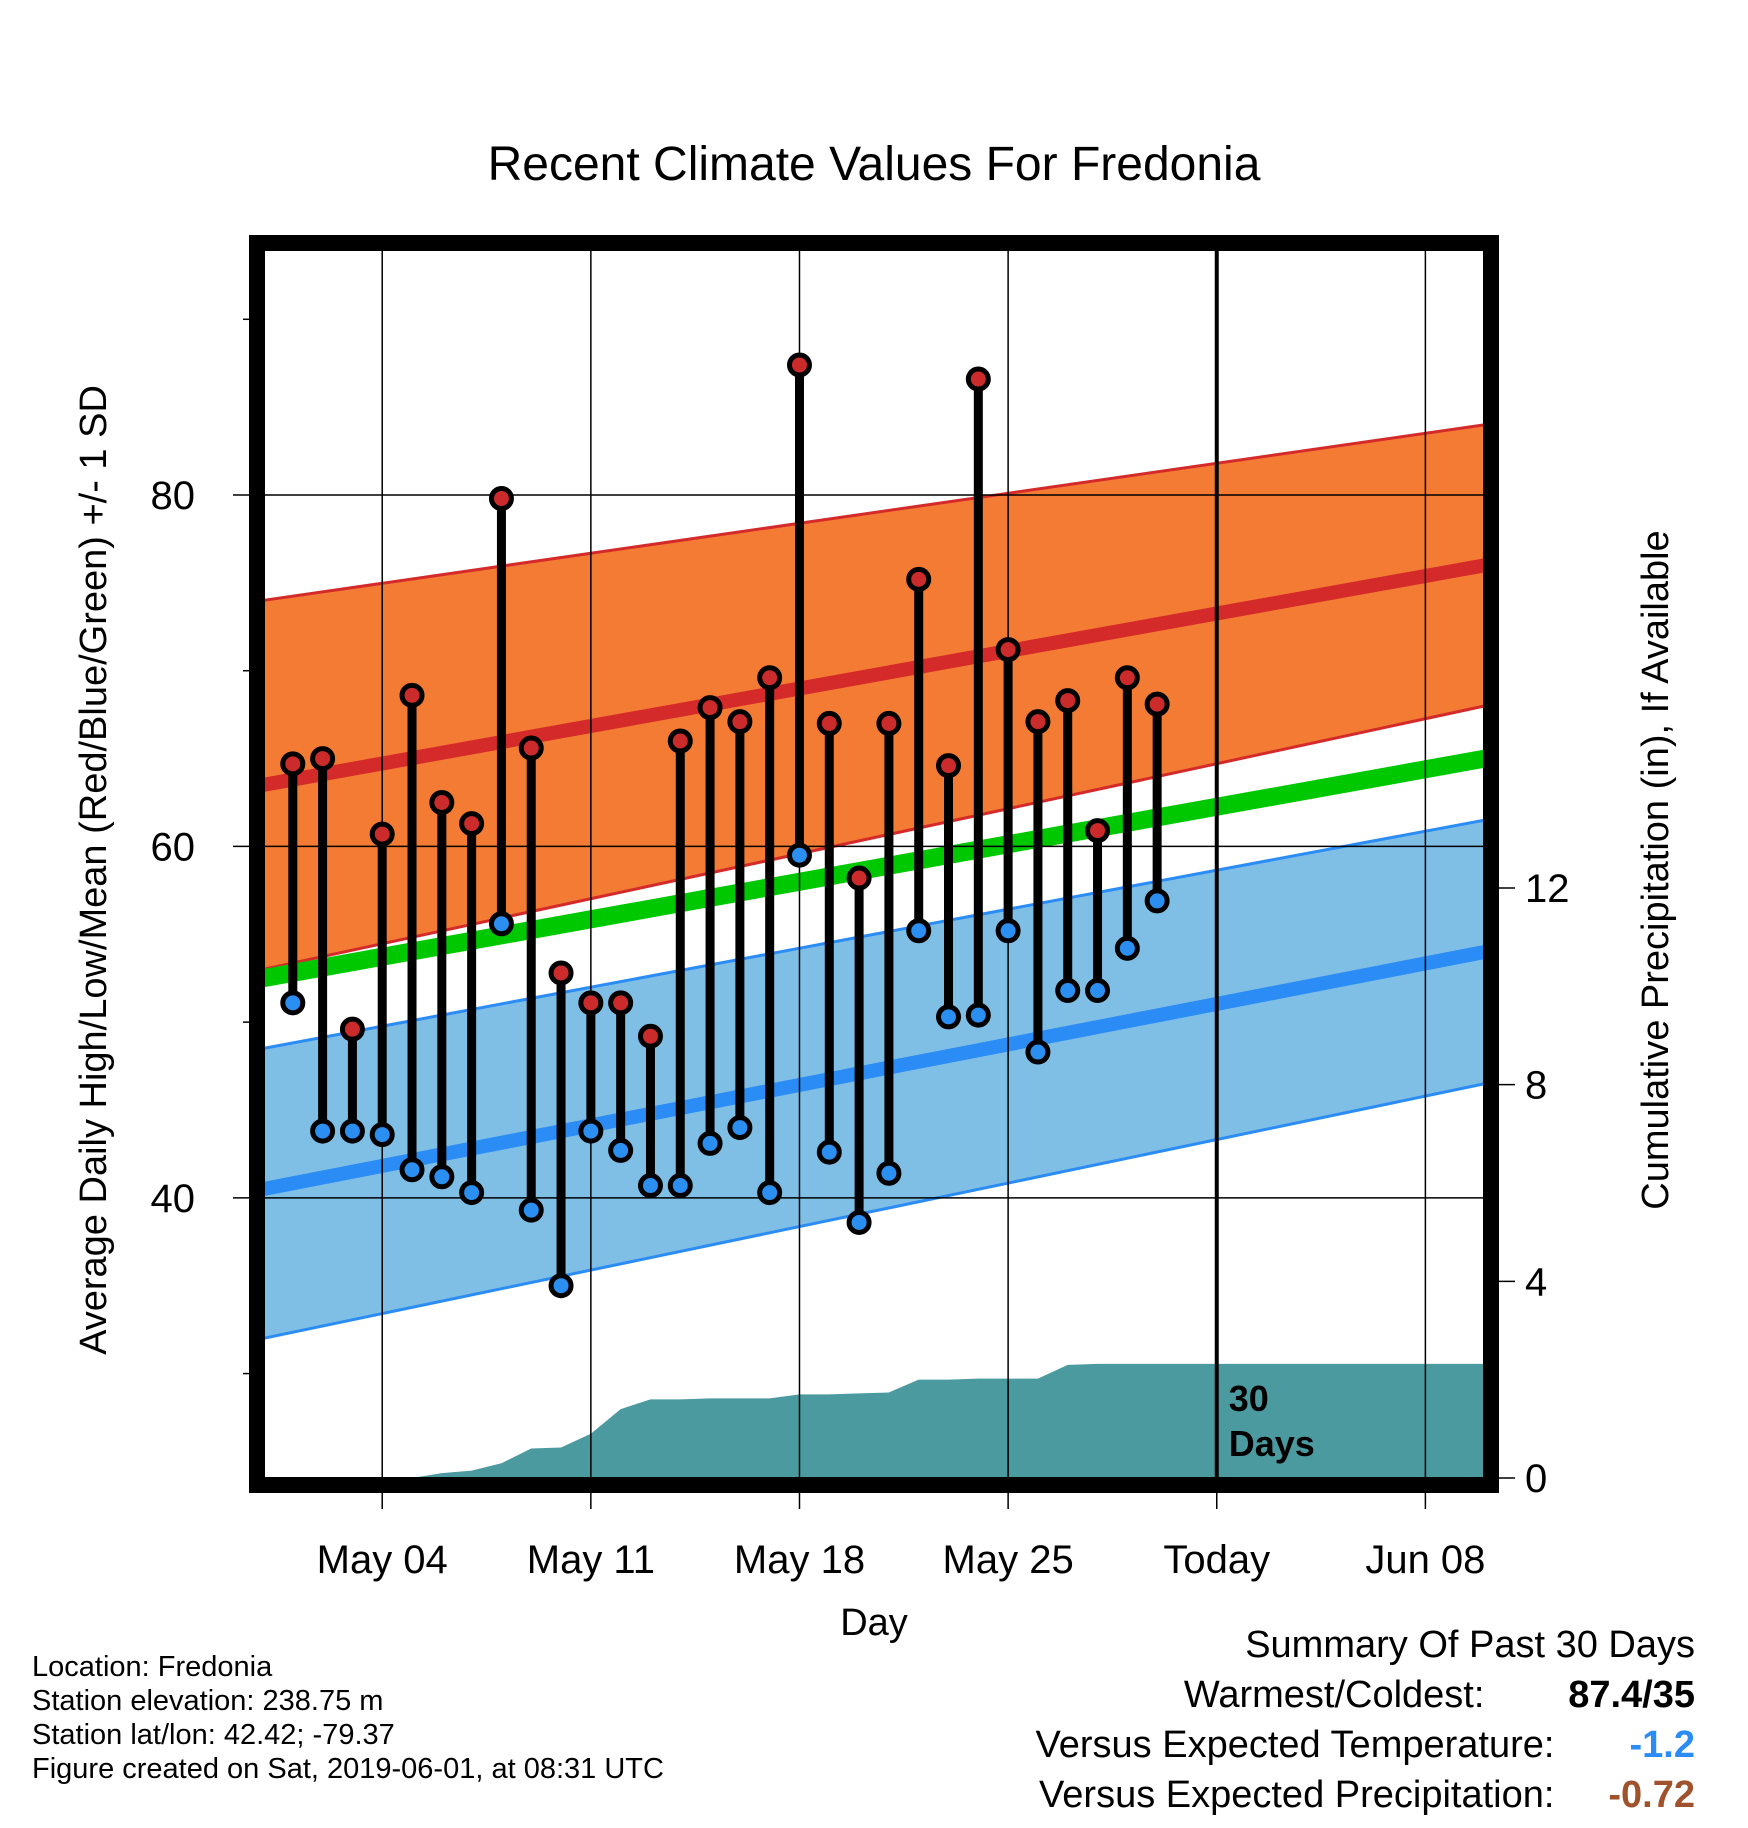  Describe the element at coordinates (173, 496) in the screenshot. I see `y-tick-label: 80` at that location.